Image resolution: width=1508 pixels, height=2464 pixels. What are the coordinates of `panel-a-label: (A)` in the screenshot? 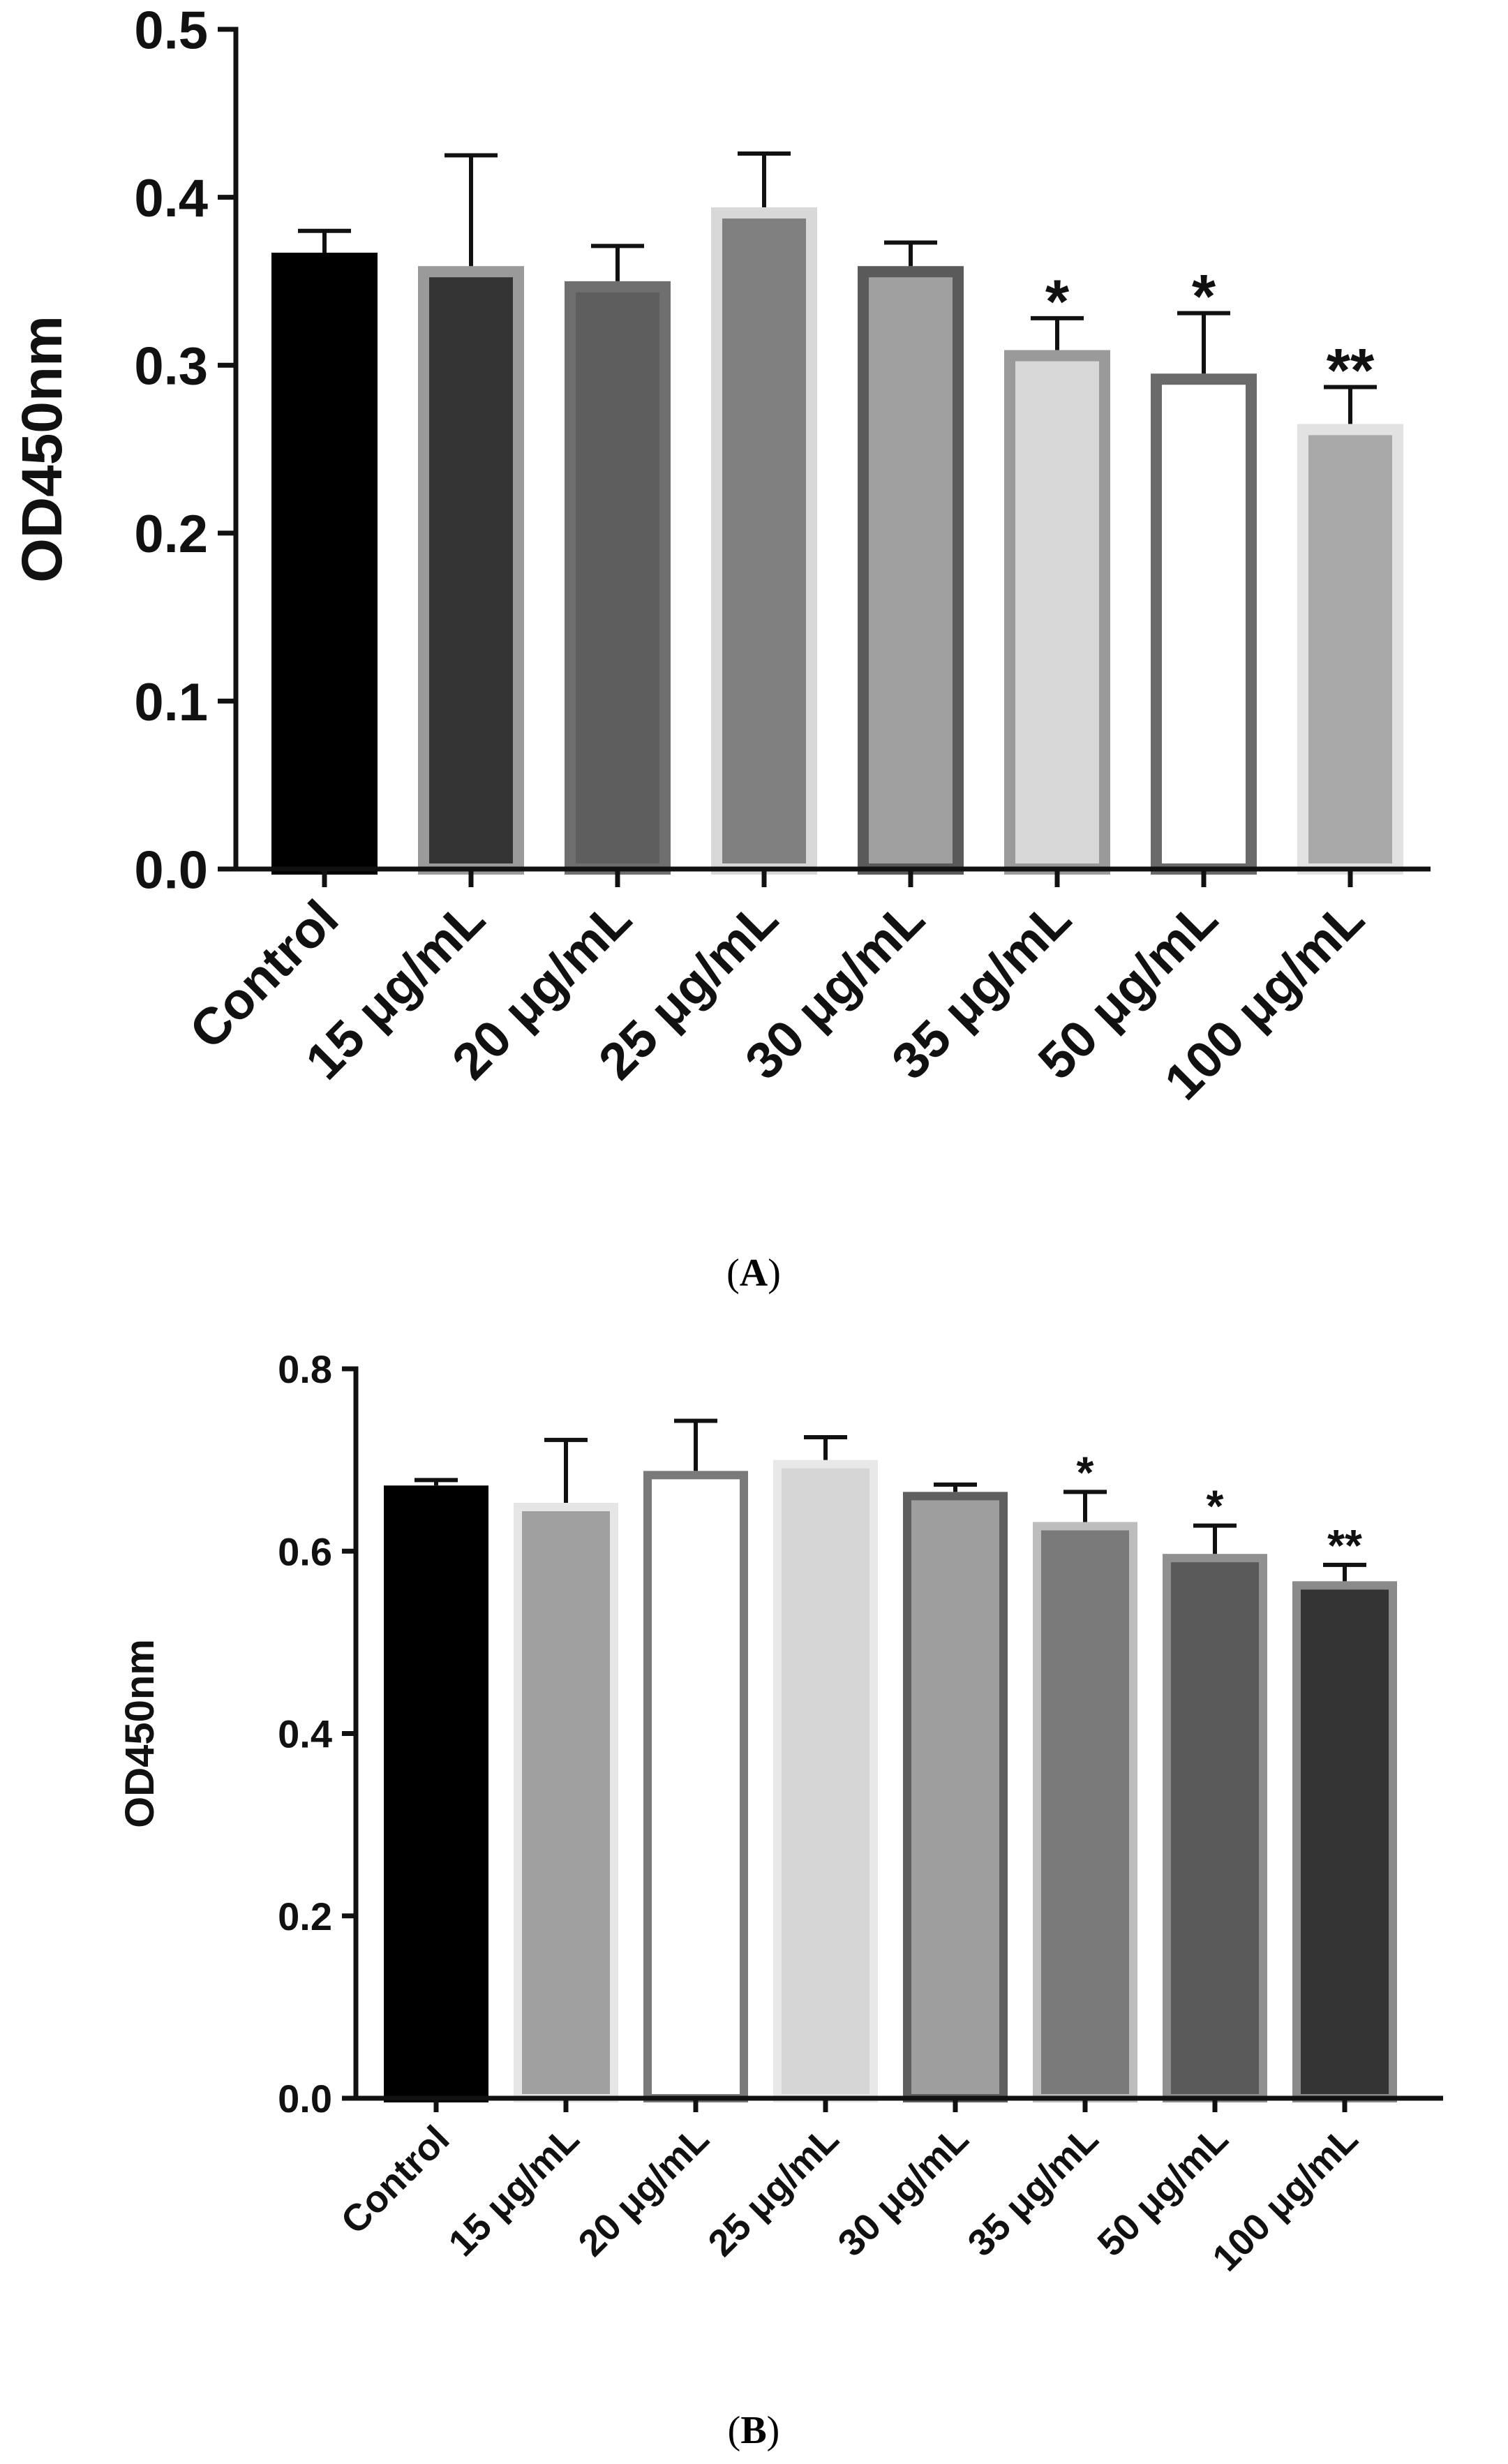 It's located at (754, 1273).